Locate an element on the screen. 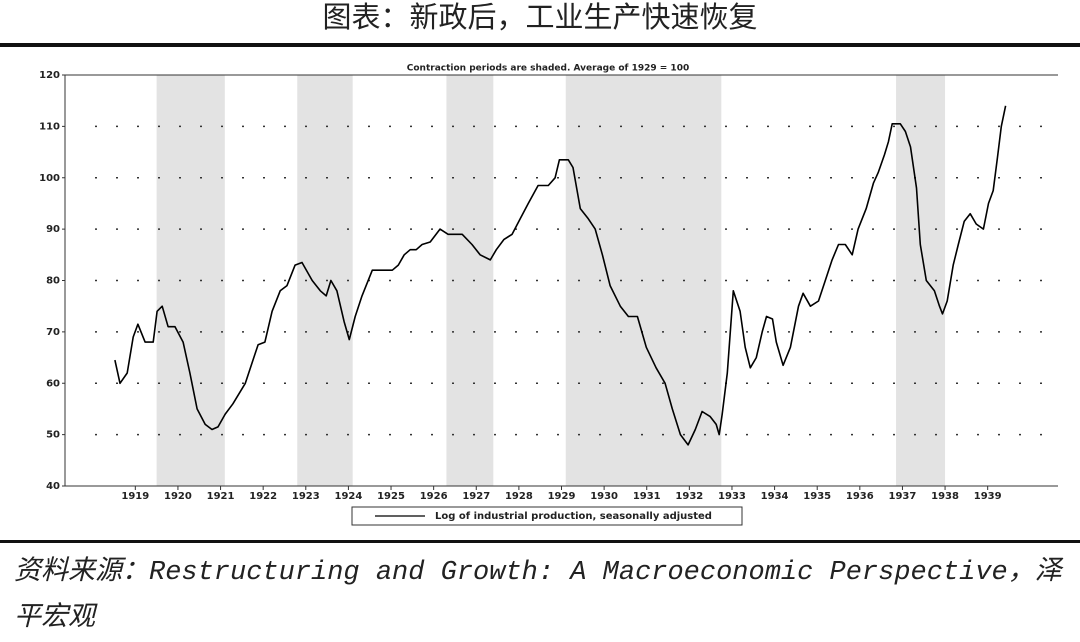 The height and width of the screenshot is (642, 1080). source-rule is located at coordinates (540, 541).